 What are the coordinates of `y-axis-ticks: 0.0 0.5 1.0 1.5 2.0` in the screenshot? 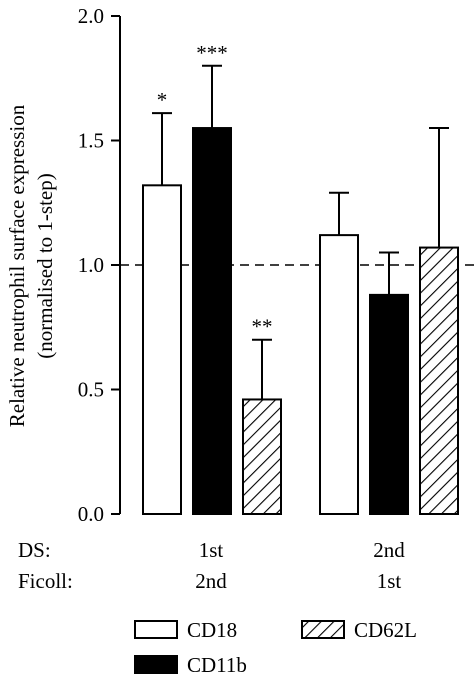 It's located at (99, 265).